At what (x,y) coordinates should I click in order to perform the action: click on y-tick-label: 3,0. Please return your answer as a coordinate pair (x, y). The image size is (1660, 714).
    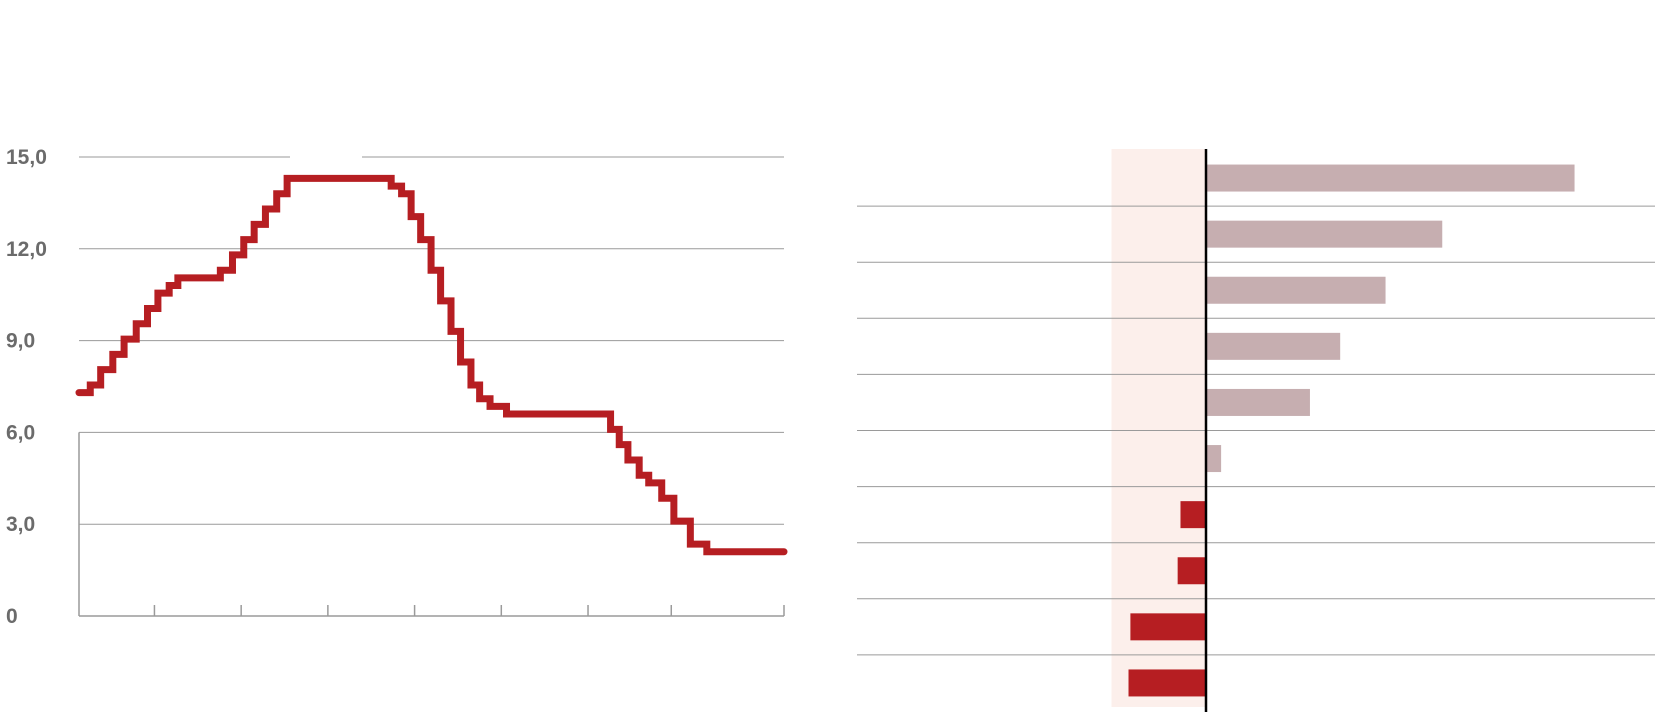
    Looking at the image, I should click on (20, 524).